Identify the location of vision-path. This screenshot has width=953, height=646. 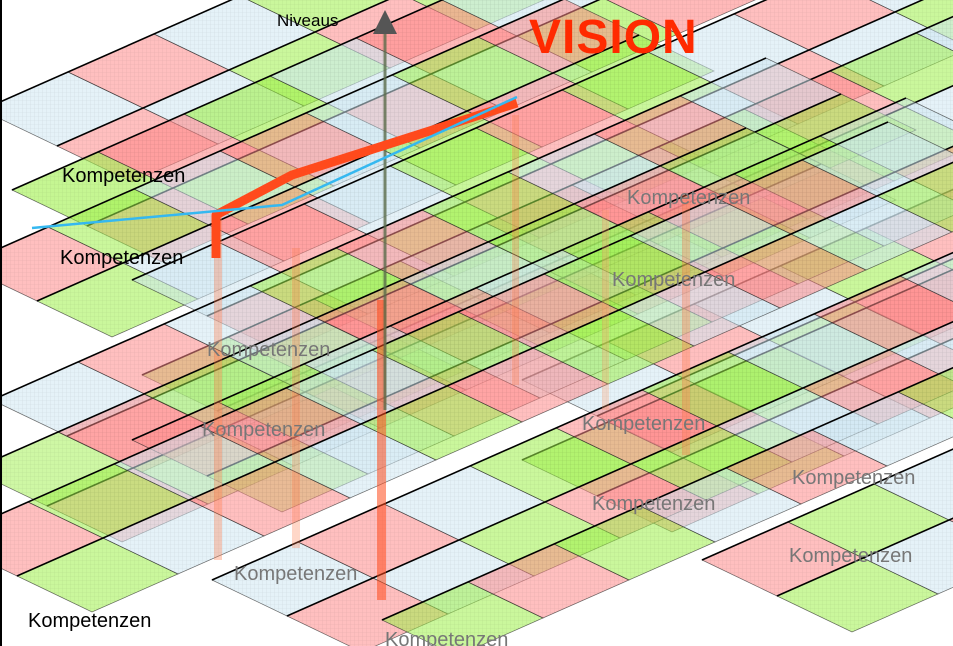
(275, 176).